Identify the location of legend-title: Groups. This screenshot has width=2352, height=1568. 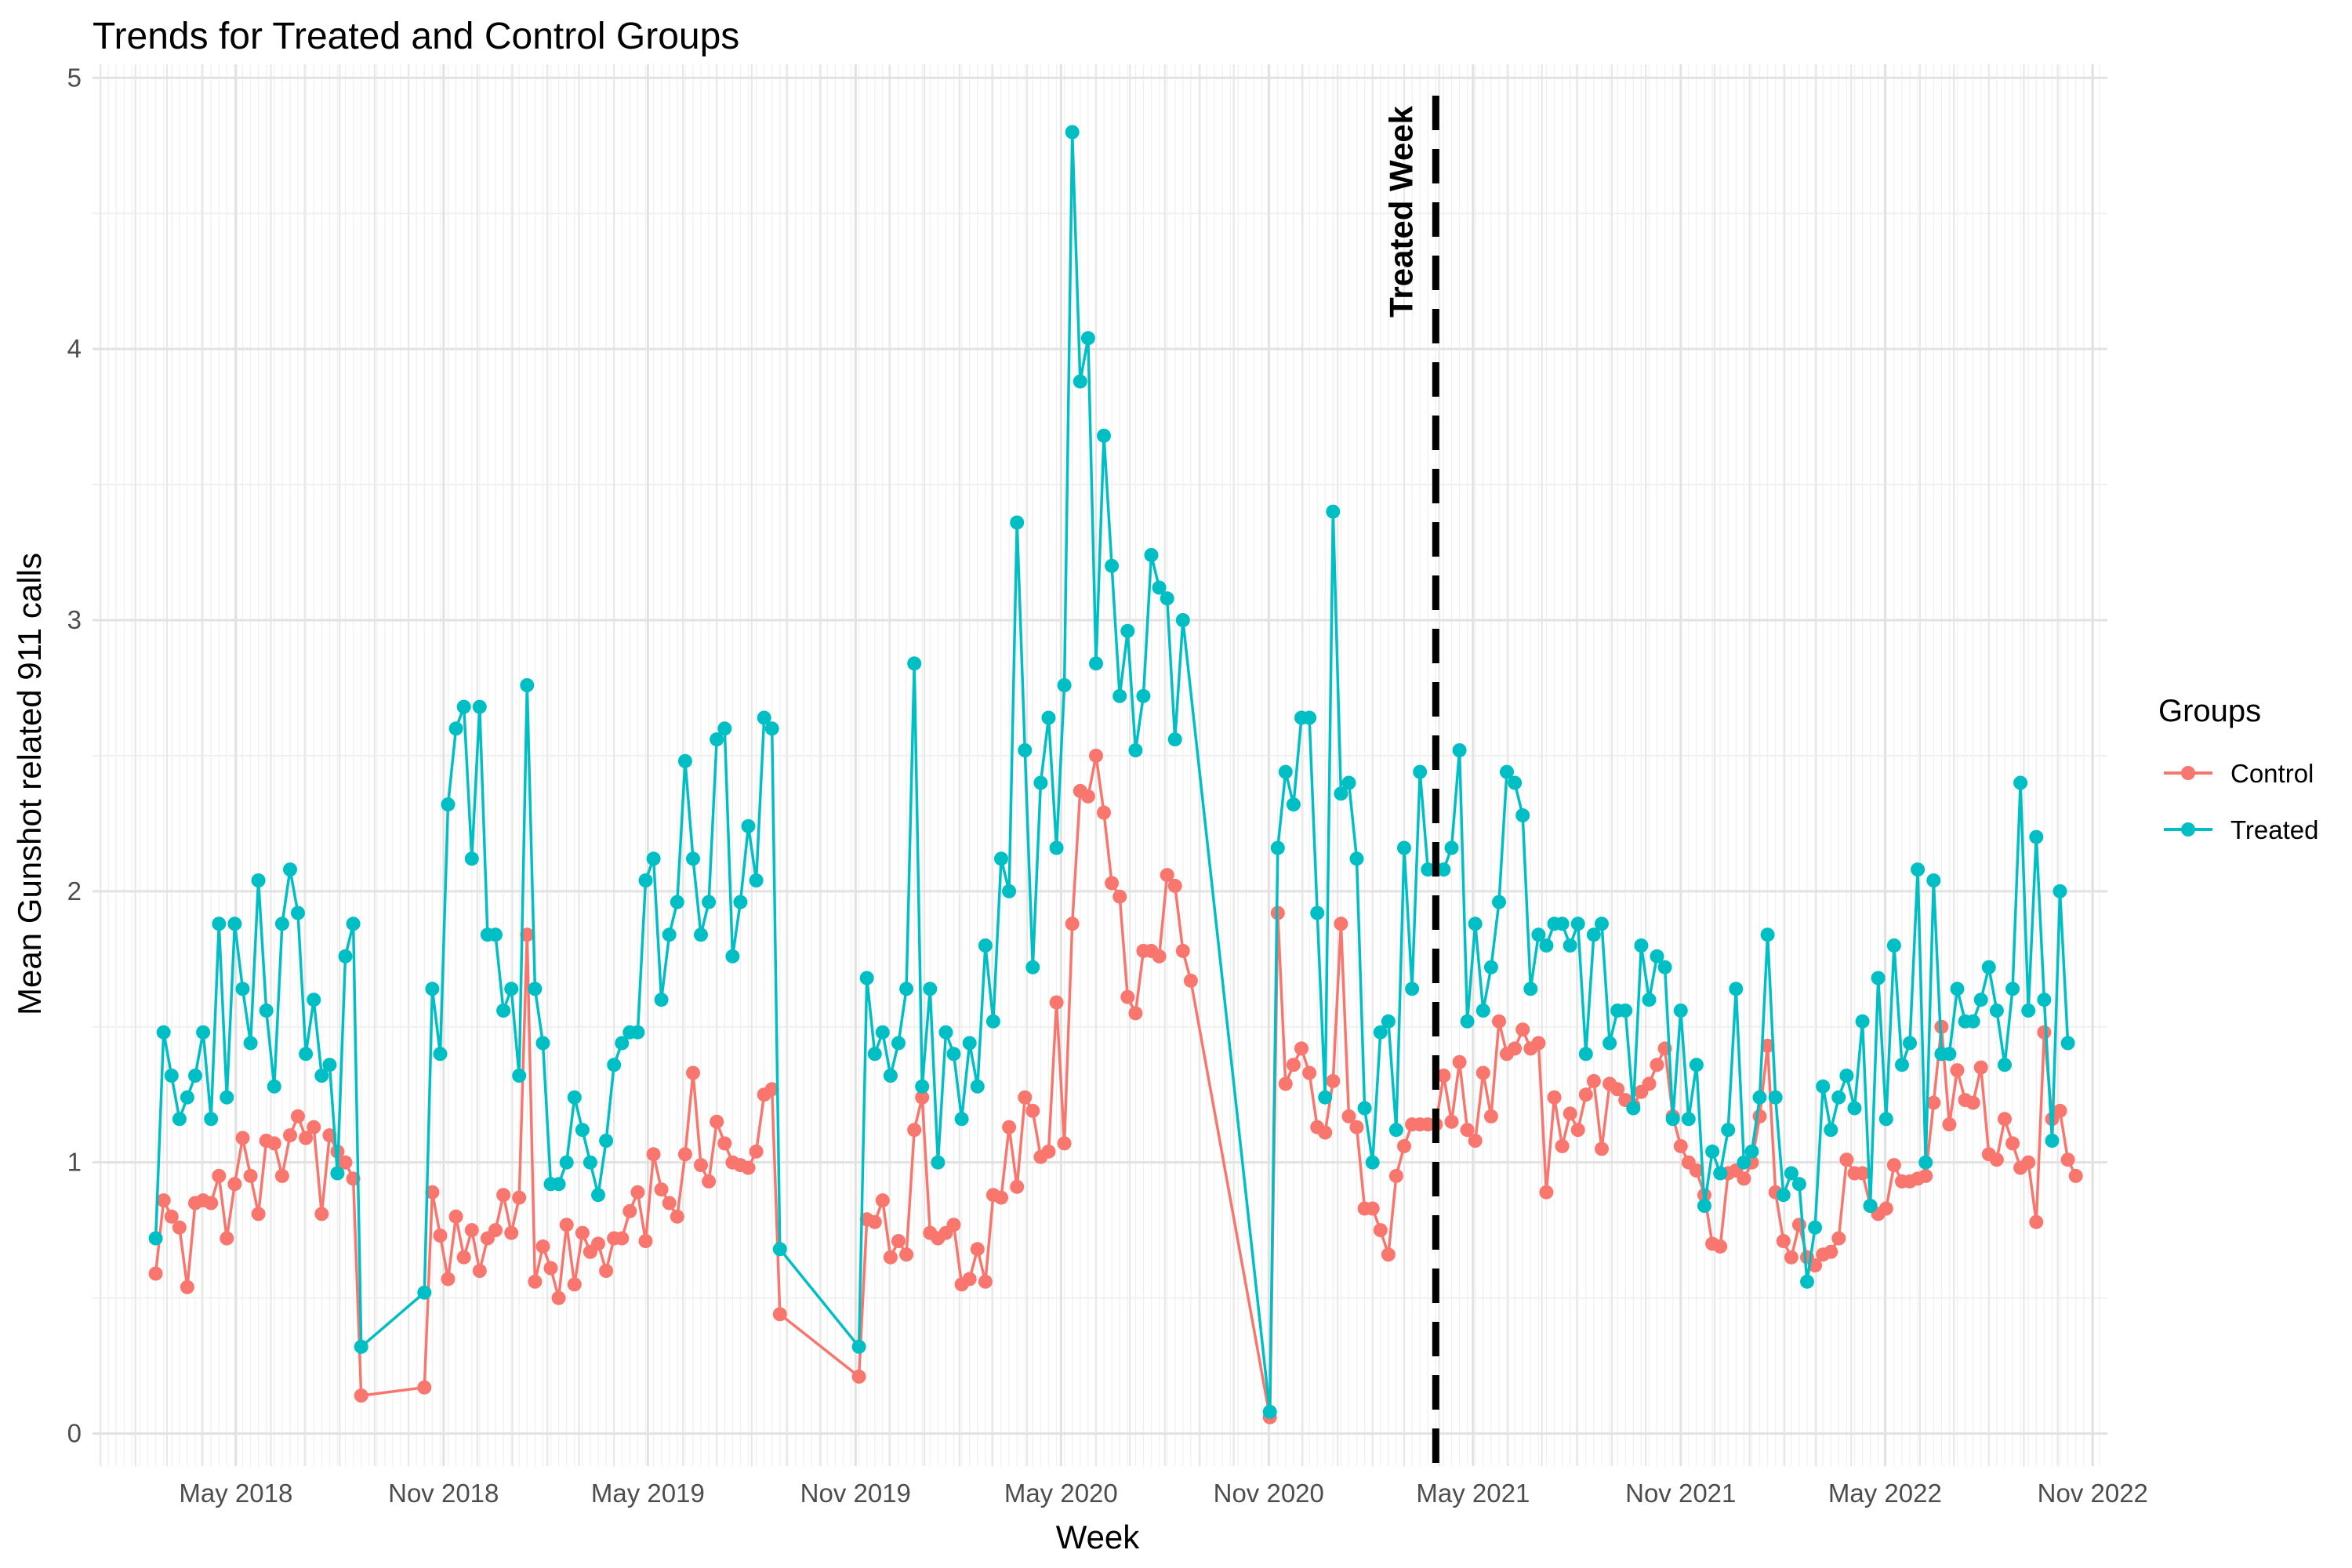
(2209, 711).